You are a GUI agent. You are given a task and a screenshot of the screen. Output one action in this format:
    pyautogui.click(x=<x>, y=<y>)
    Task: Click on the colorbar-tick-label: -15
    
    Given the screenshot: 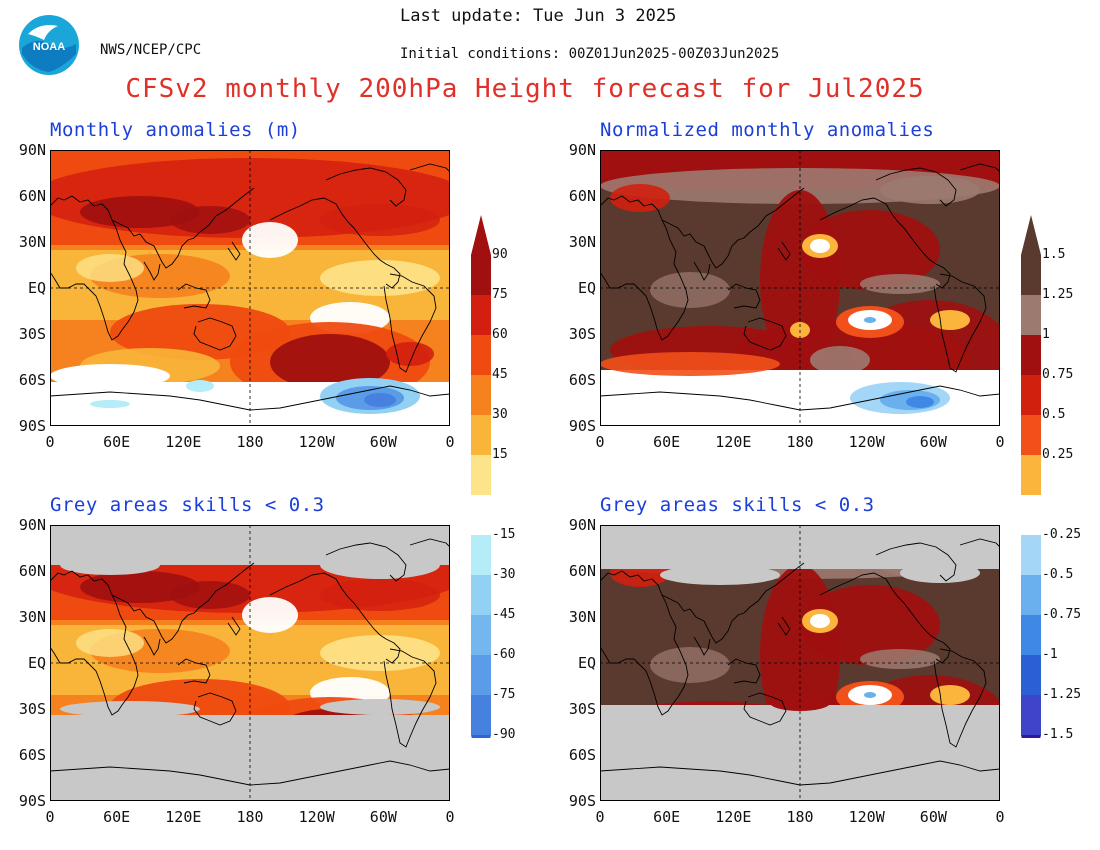 What is the action you would take?
    pyautogui.click(x=504, y=534)
    